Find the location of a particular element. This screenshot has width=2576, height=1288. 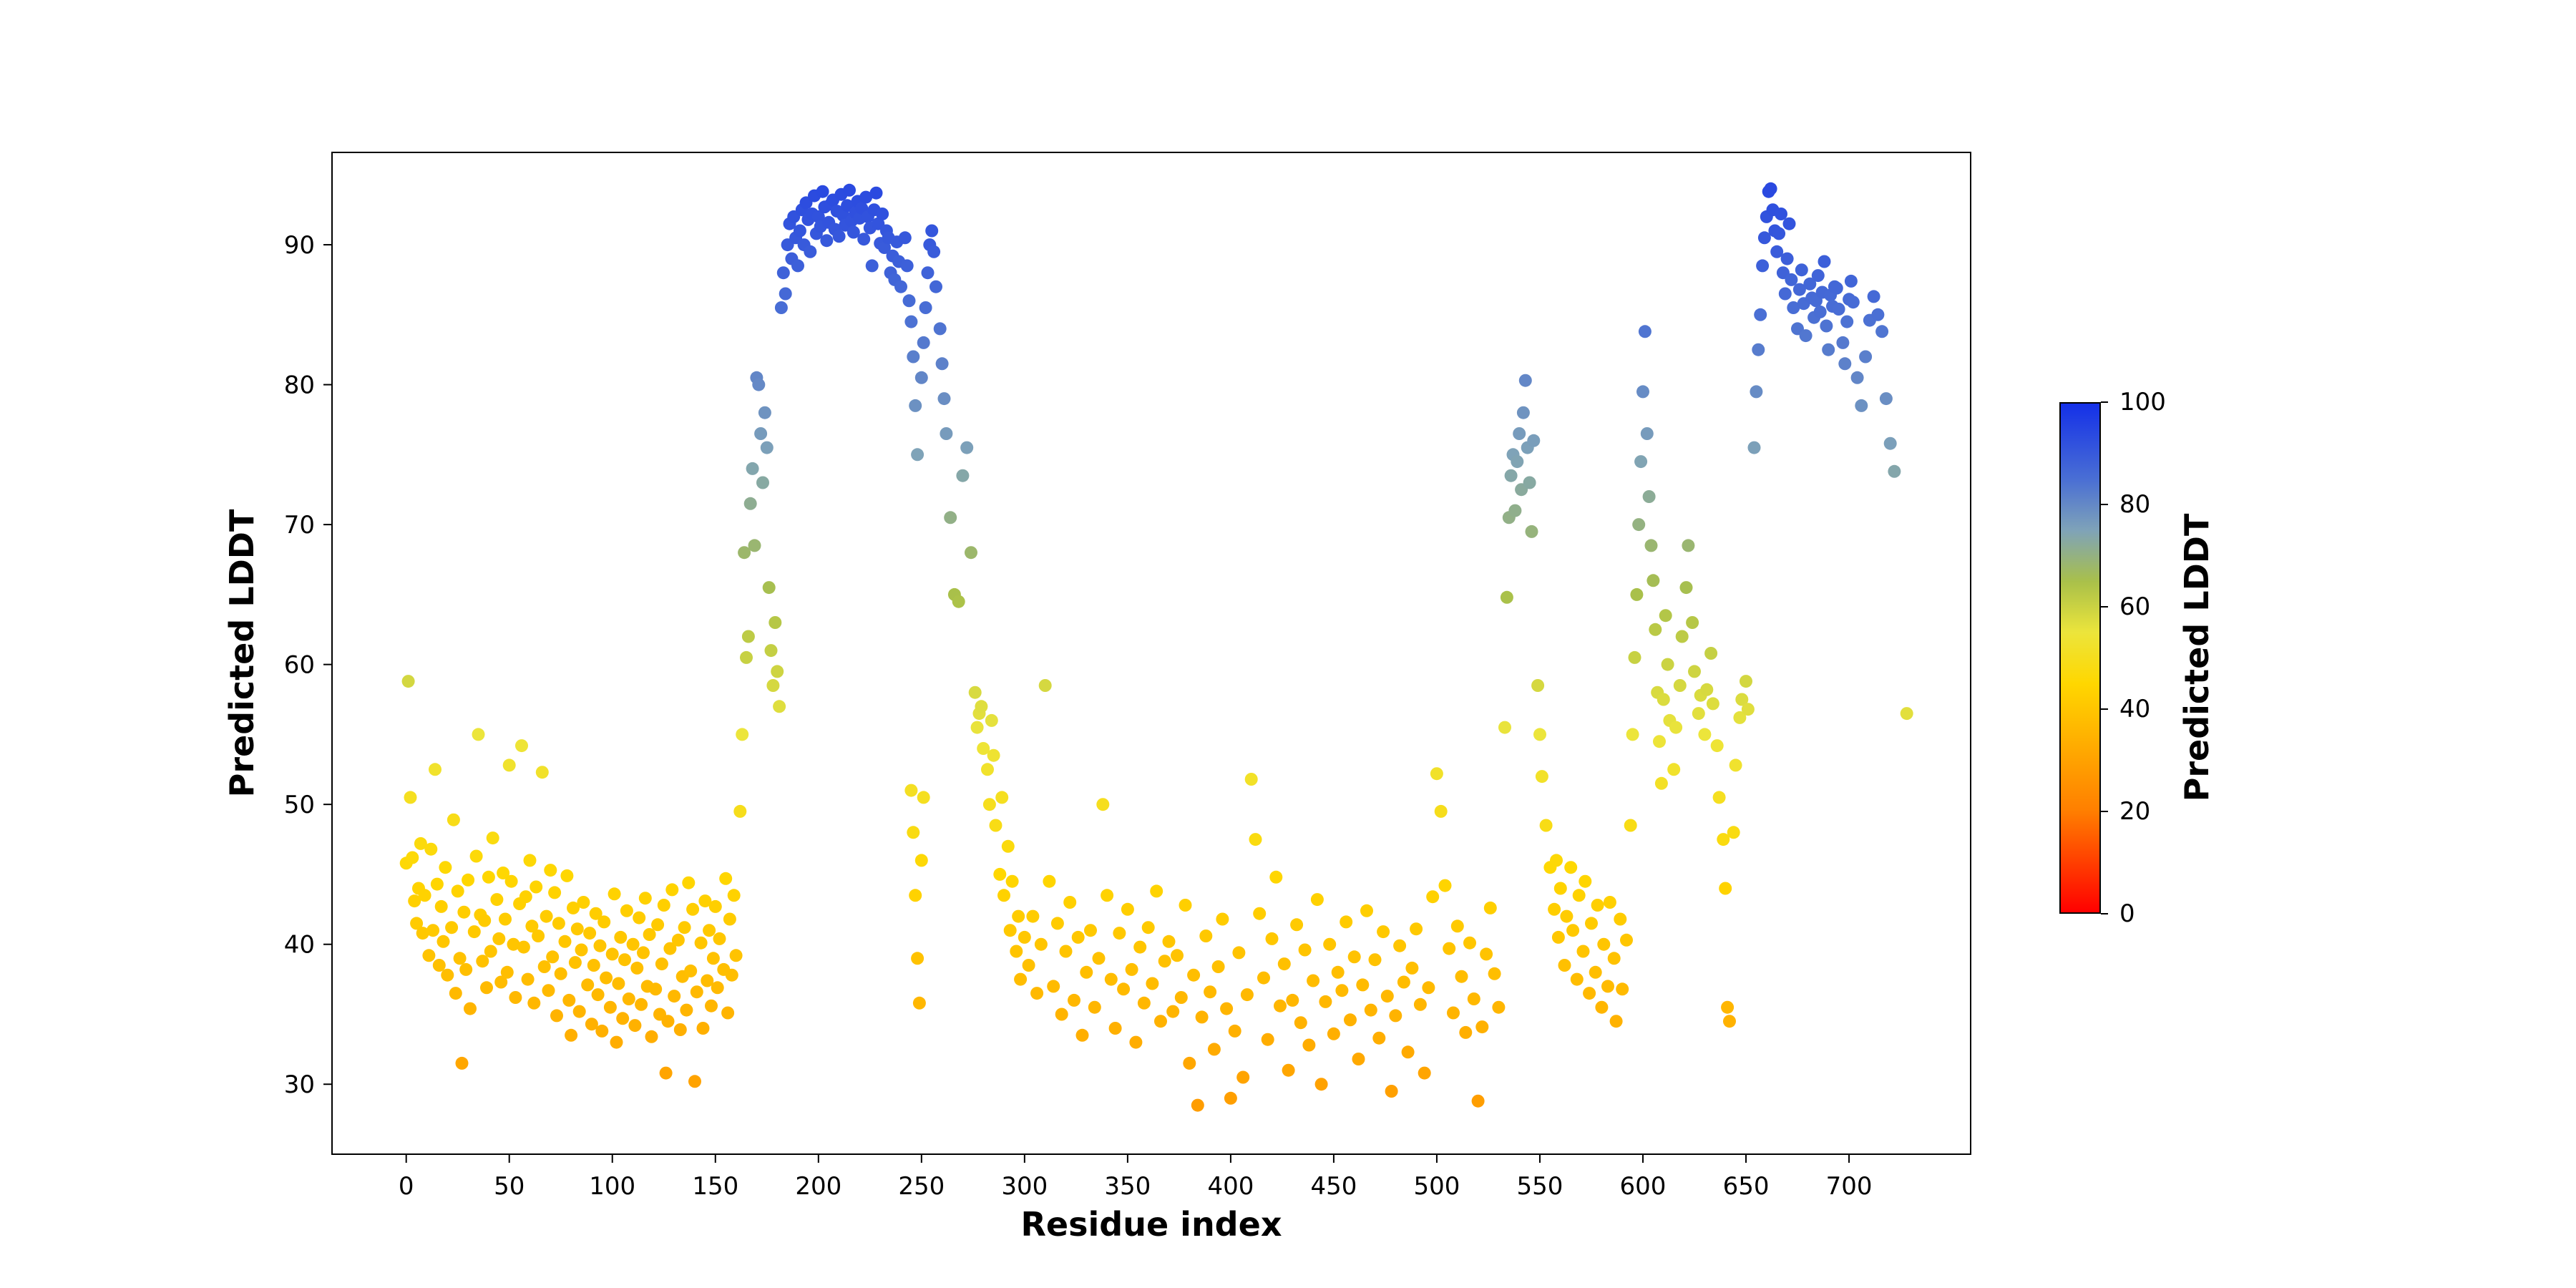

x-tick-label: 0 is located at coordinates (407, 1186).